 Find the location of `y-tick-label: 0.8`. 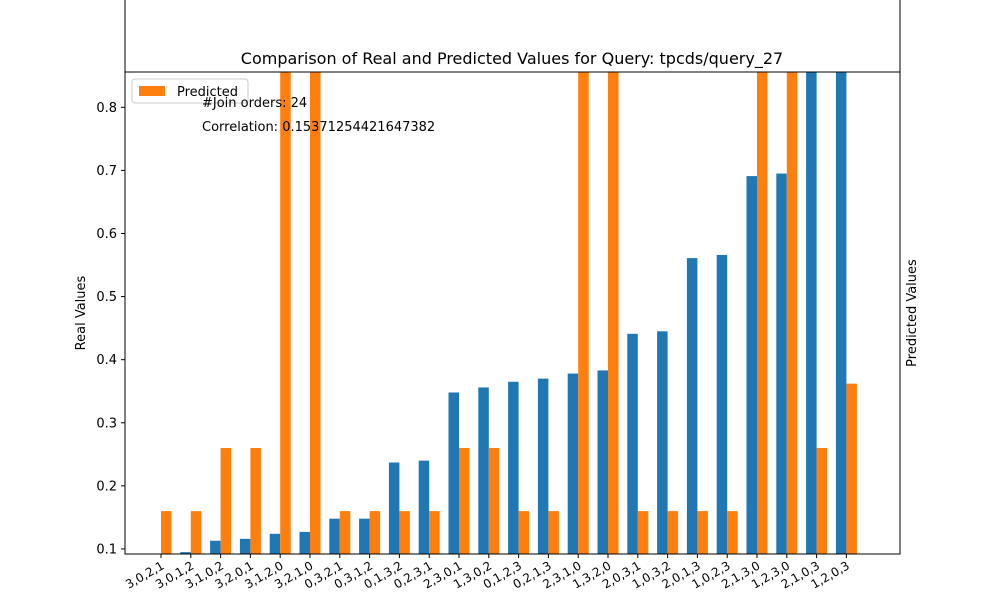

y-tick-label: 0.8 is located at coordinates (106, 108).